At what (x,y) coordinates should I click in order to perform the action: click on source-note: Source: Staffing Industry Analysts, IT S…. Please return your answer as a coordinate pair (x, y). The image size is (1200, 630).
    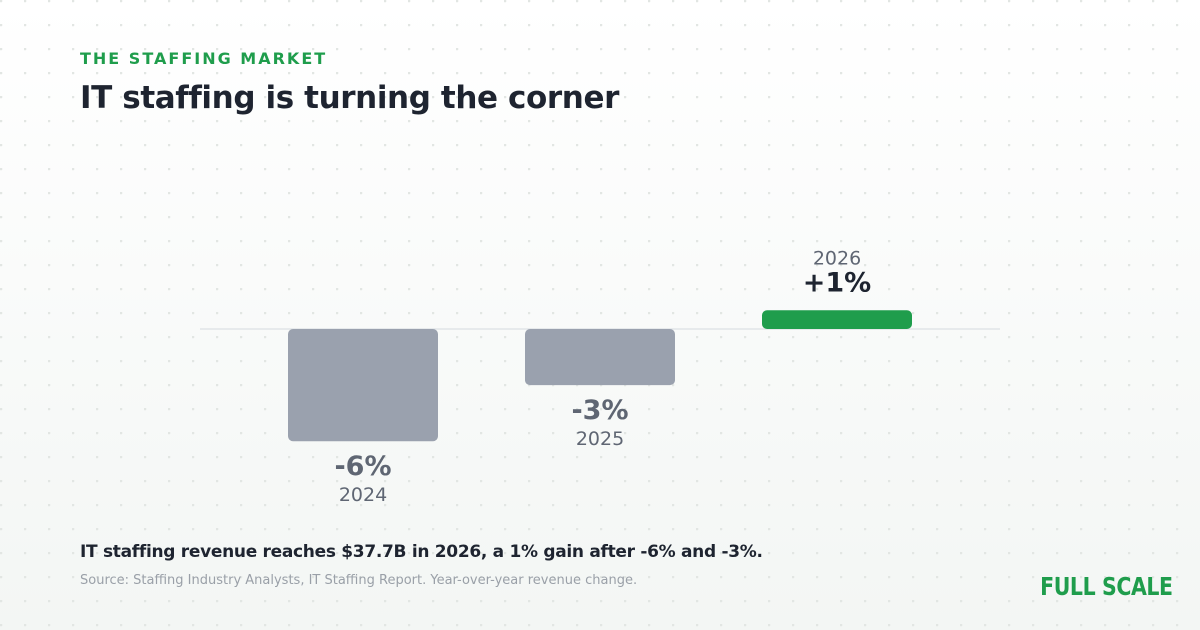
    Looking at the image, I should click on (359, 580).